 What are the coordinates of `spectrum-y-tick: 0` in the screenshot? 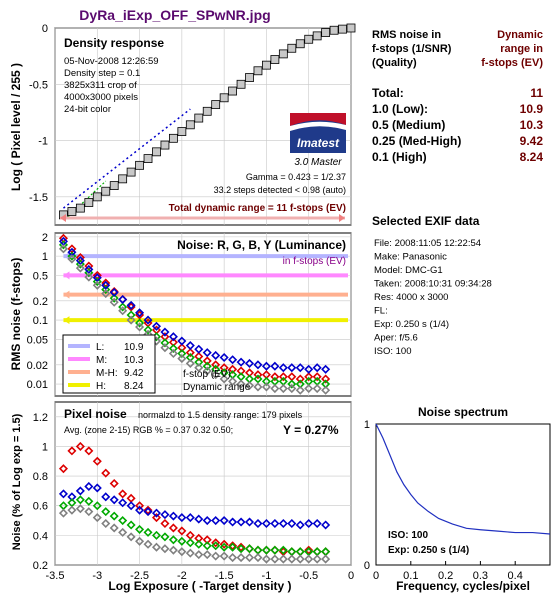 It's located at (367, 566).